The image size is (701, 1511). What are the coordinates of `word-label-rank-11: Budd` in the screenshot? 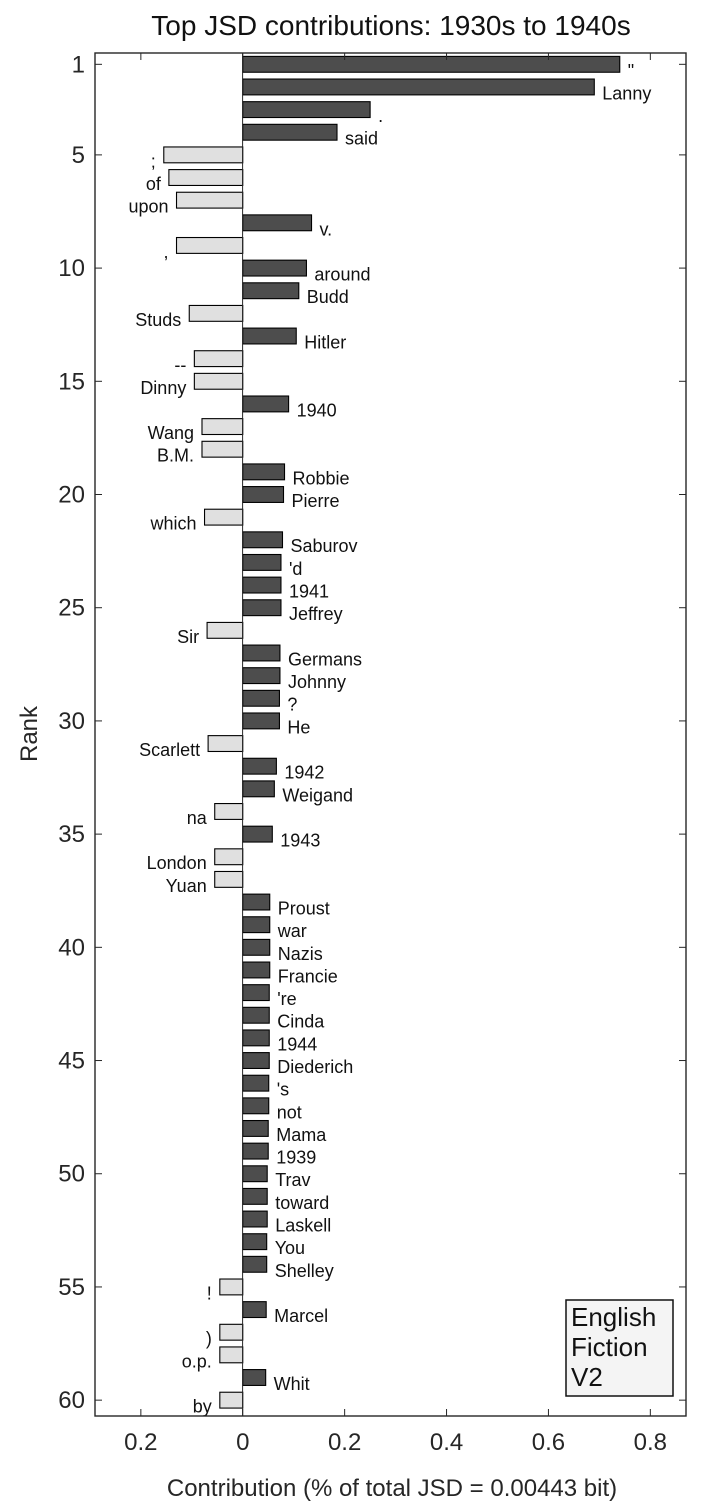 It's located at (328, 297).